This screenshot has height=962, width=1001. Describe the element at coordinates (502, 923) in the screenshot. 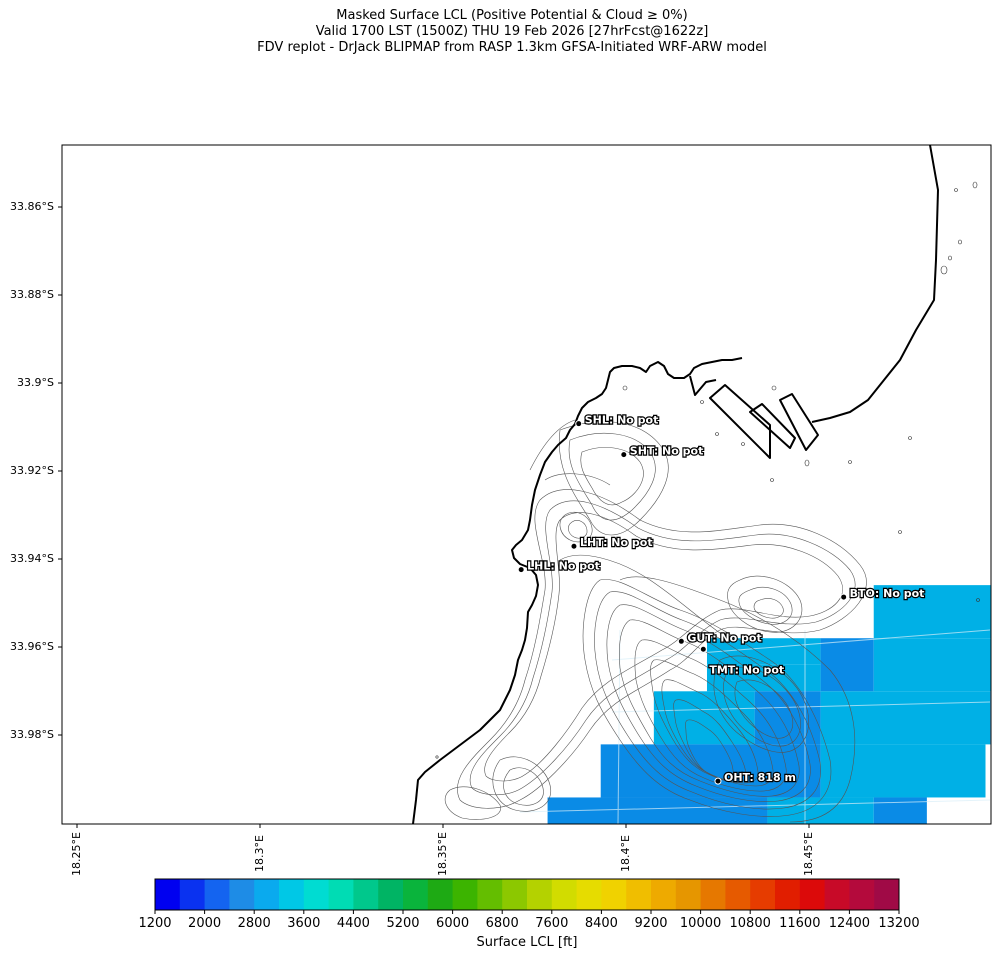

I see `colorbar-tick-label: 6800` at that location.